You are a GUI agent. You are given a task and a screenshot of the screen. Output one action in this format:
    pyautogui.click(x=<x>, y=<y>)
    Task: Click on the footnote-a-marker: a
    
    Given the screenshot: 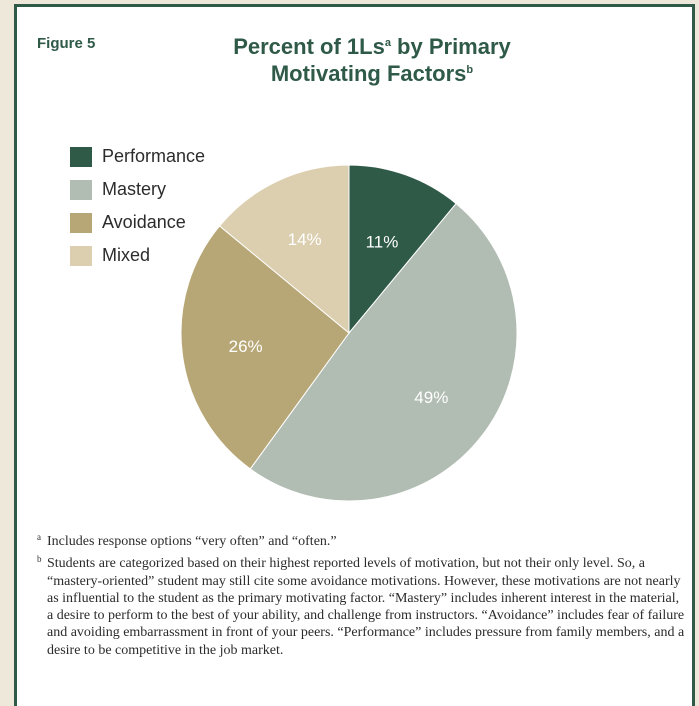 What is the action you would take?
    pyautogui.click(x=39, y=537)
    